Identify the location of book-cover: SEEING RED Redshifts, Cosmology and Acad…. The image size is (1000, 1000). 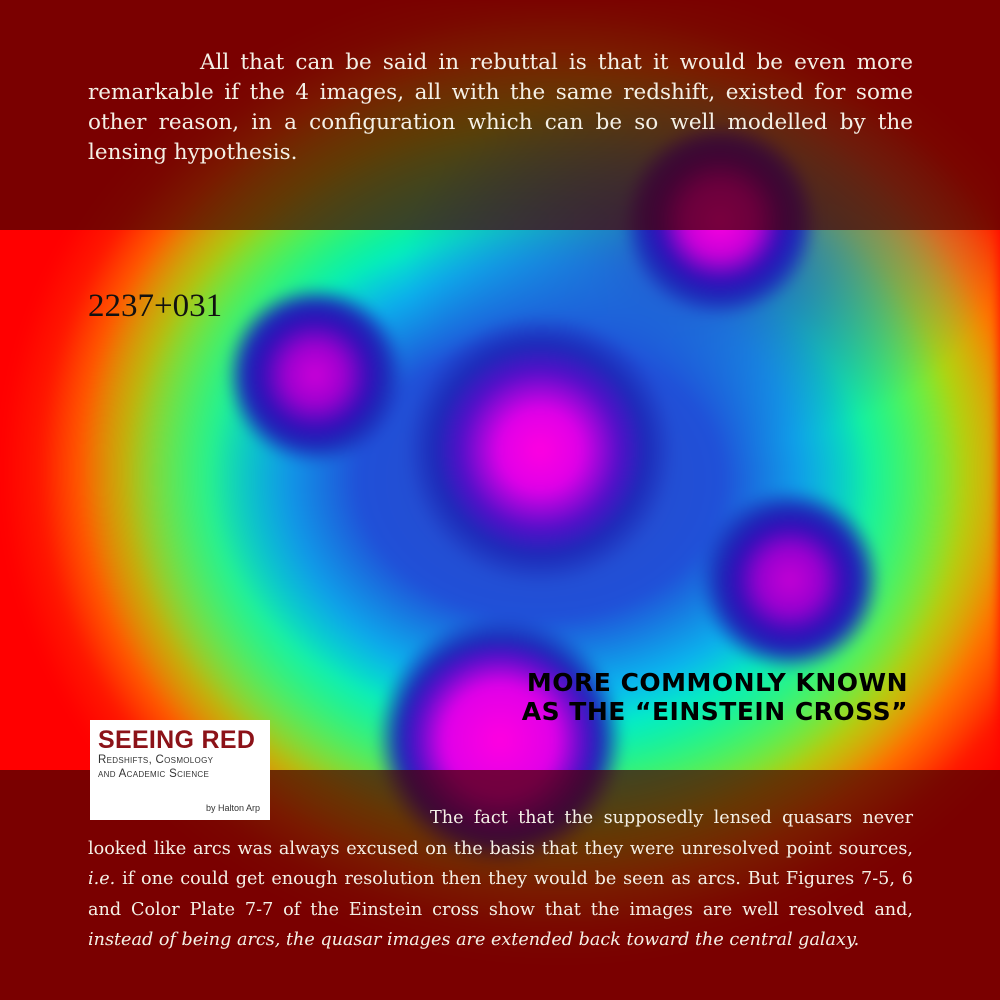
(180, 770).